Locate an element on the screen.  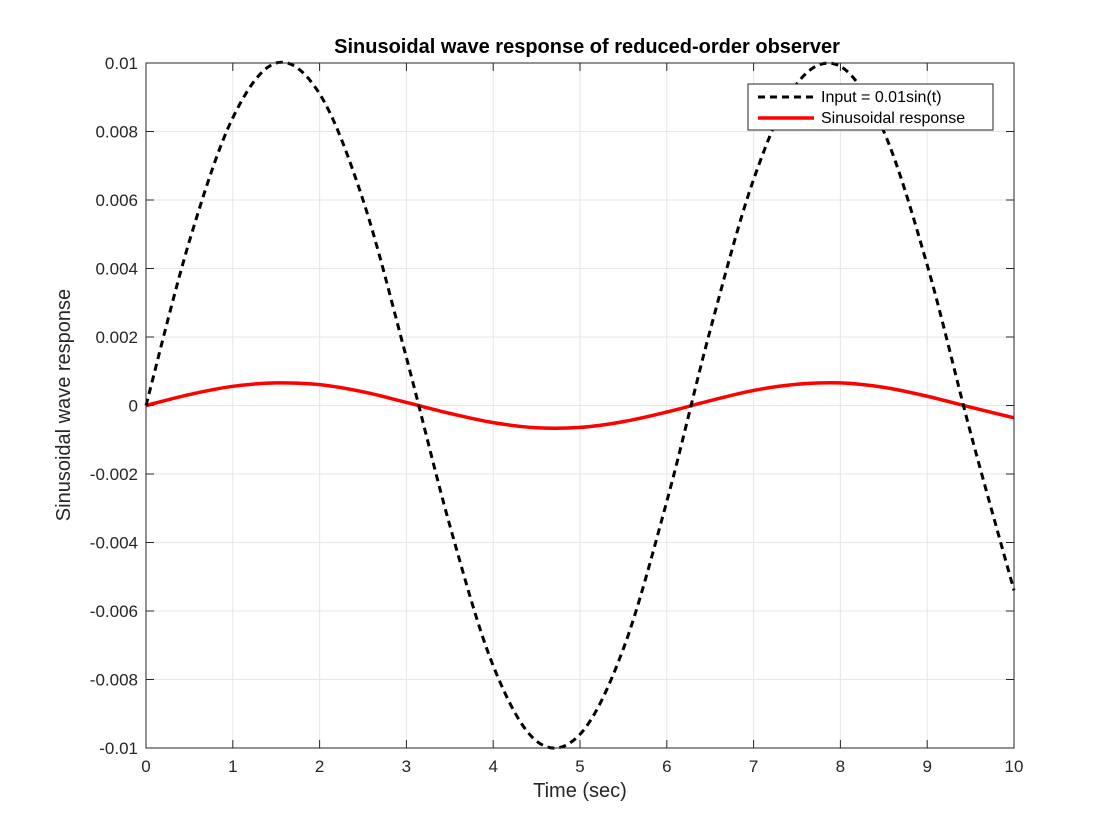
x-axis-label: Time (sec) is located at coordinates (580, 791).